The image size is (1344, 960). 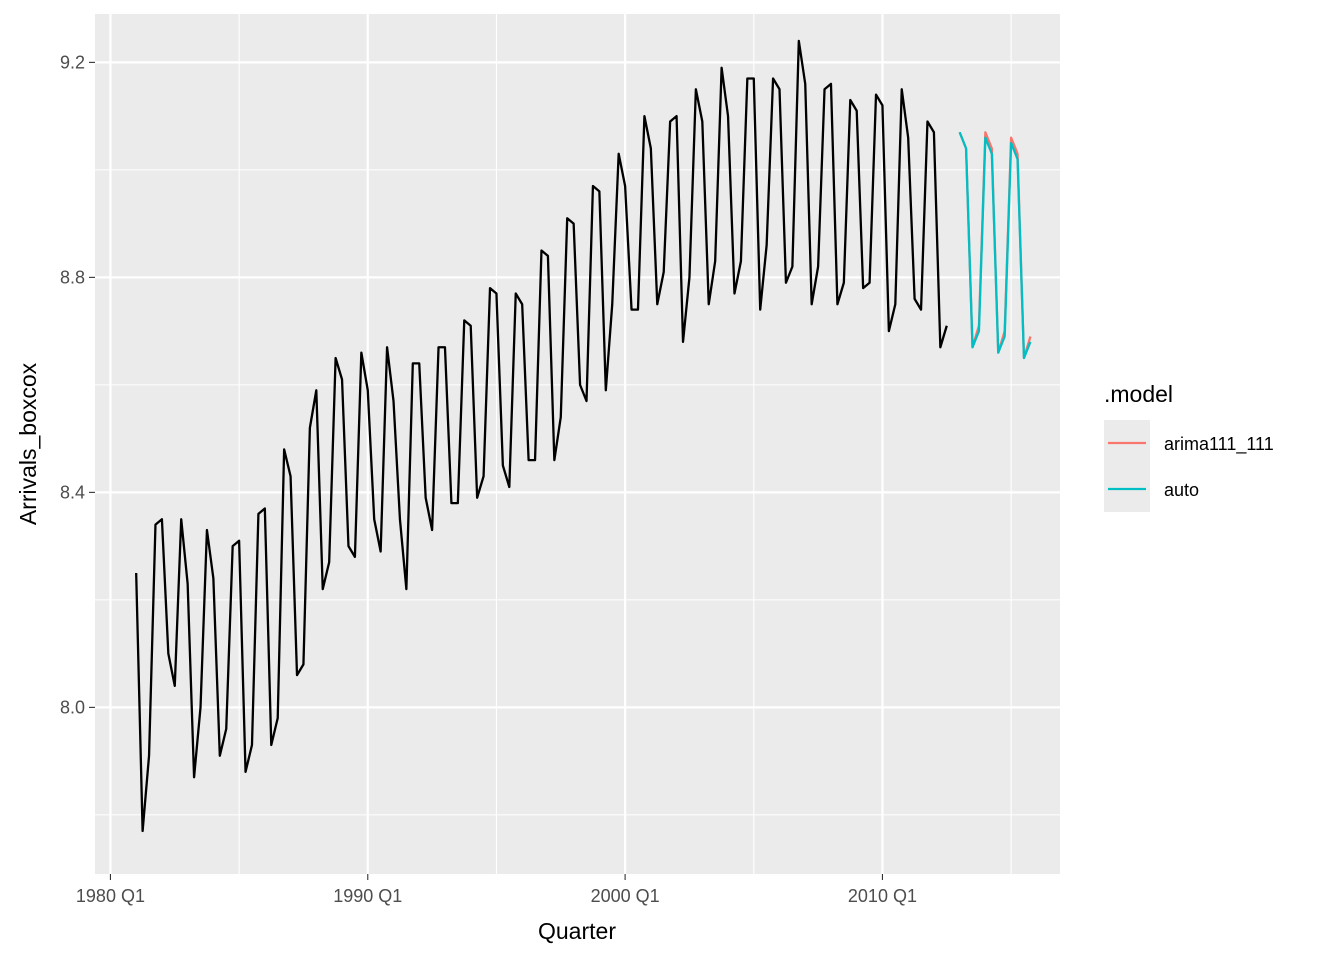 What do you see at coordinates (1138, 394) in the screenshot?
I see `legend-title: .model` at bounding box center [1138, 394].